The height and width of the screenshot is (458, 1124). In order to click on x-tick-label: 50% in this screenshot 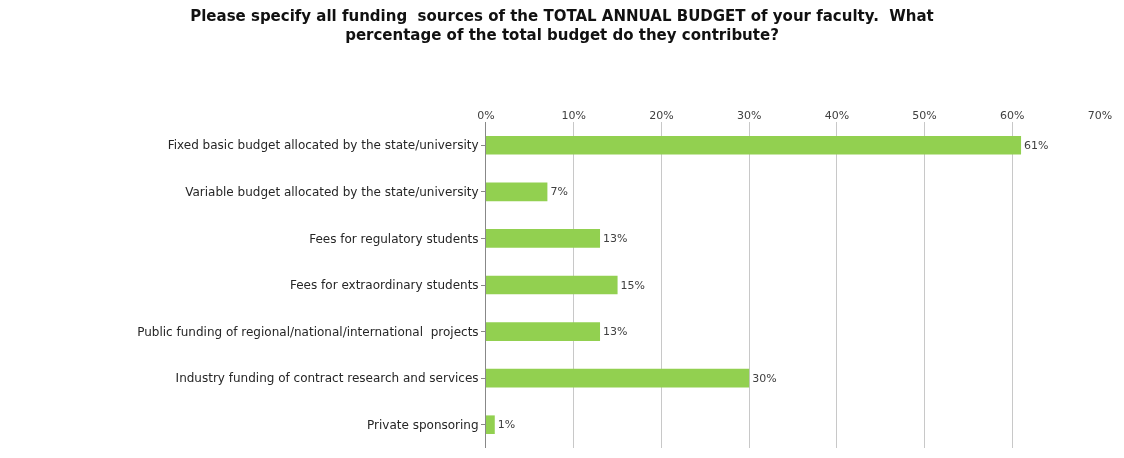, I will do `click(924, 115)`.